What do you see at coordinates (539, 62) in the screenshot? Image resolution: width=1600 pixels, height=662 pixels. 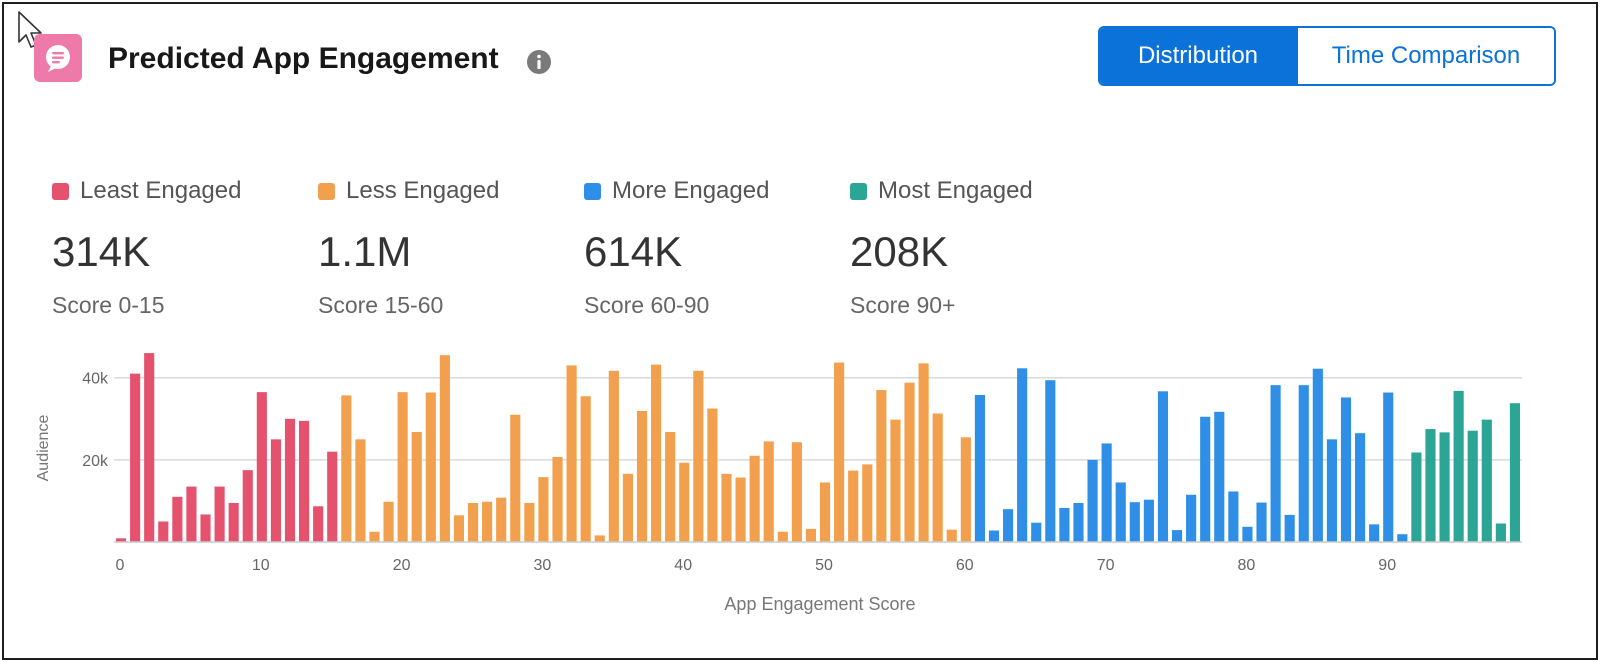 I see `info-icon` at bounding box center [539, 62].